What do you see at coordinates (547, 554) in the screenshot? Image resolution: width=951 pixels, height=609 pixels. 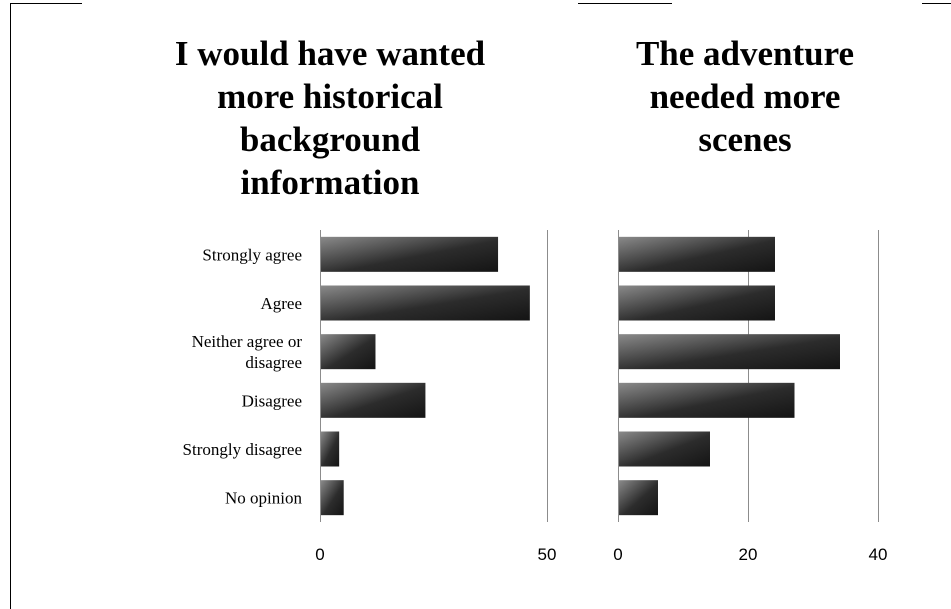 I see `tick-label-historical-50: 50` at bounding box center [547, 554].